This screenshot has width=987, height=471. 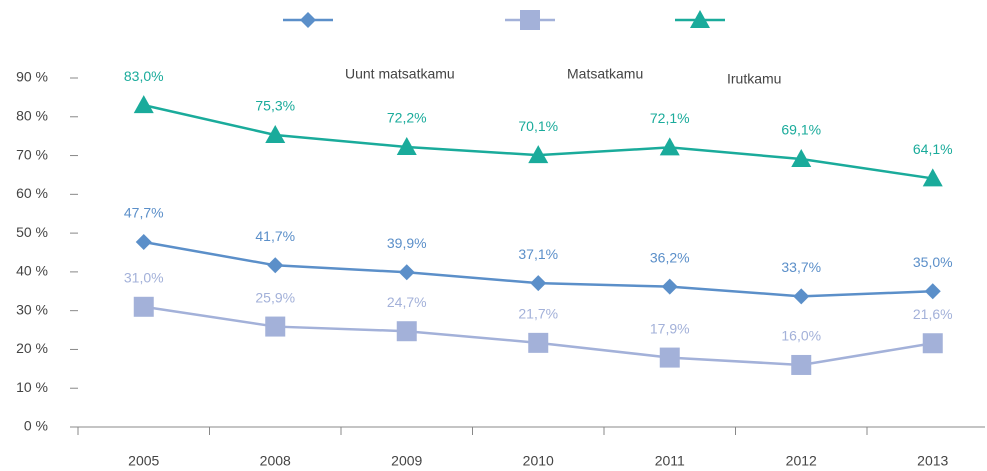 What do you see at coordinates (932, 461) in the screenshot?
I see `x-tick-label: 2013` at bounding box center [932, 461].